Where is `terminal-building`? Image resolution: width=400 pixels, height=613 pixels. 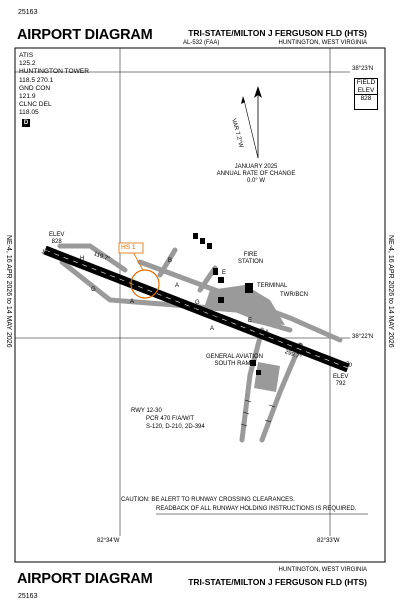
terminal-building is located at coordinates (249, 288).